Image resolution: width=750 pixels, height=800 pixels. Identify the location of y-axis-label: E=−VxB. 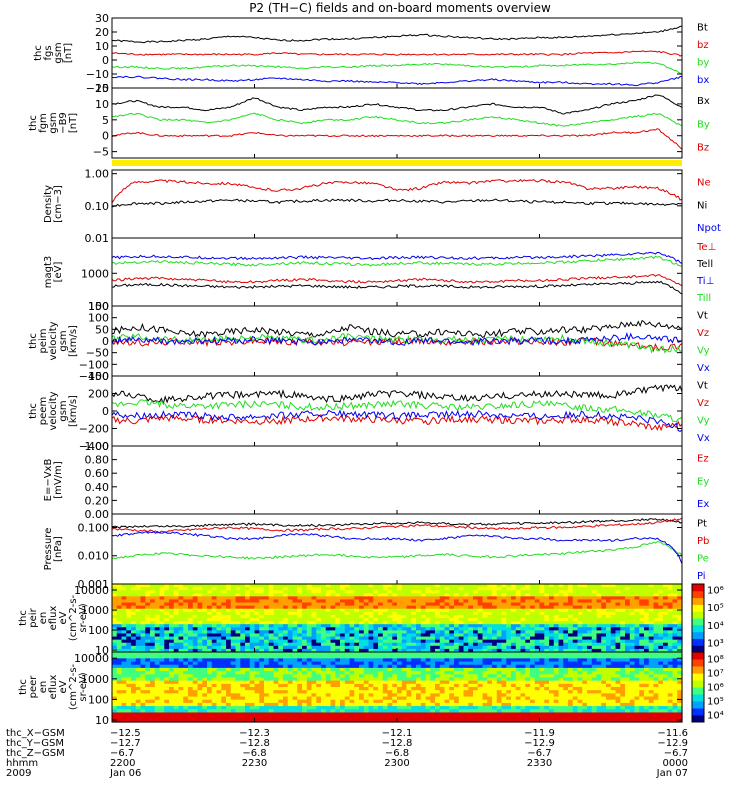
(48, 480).